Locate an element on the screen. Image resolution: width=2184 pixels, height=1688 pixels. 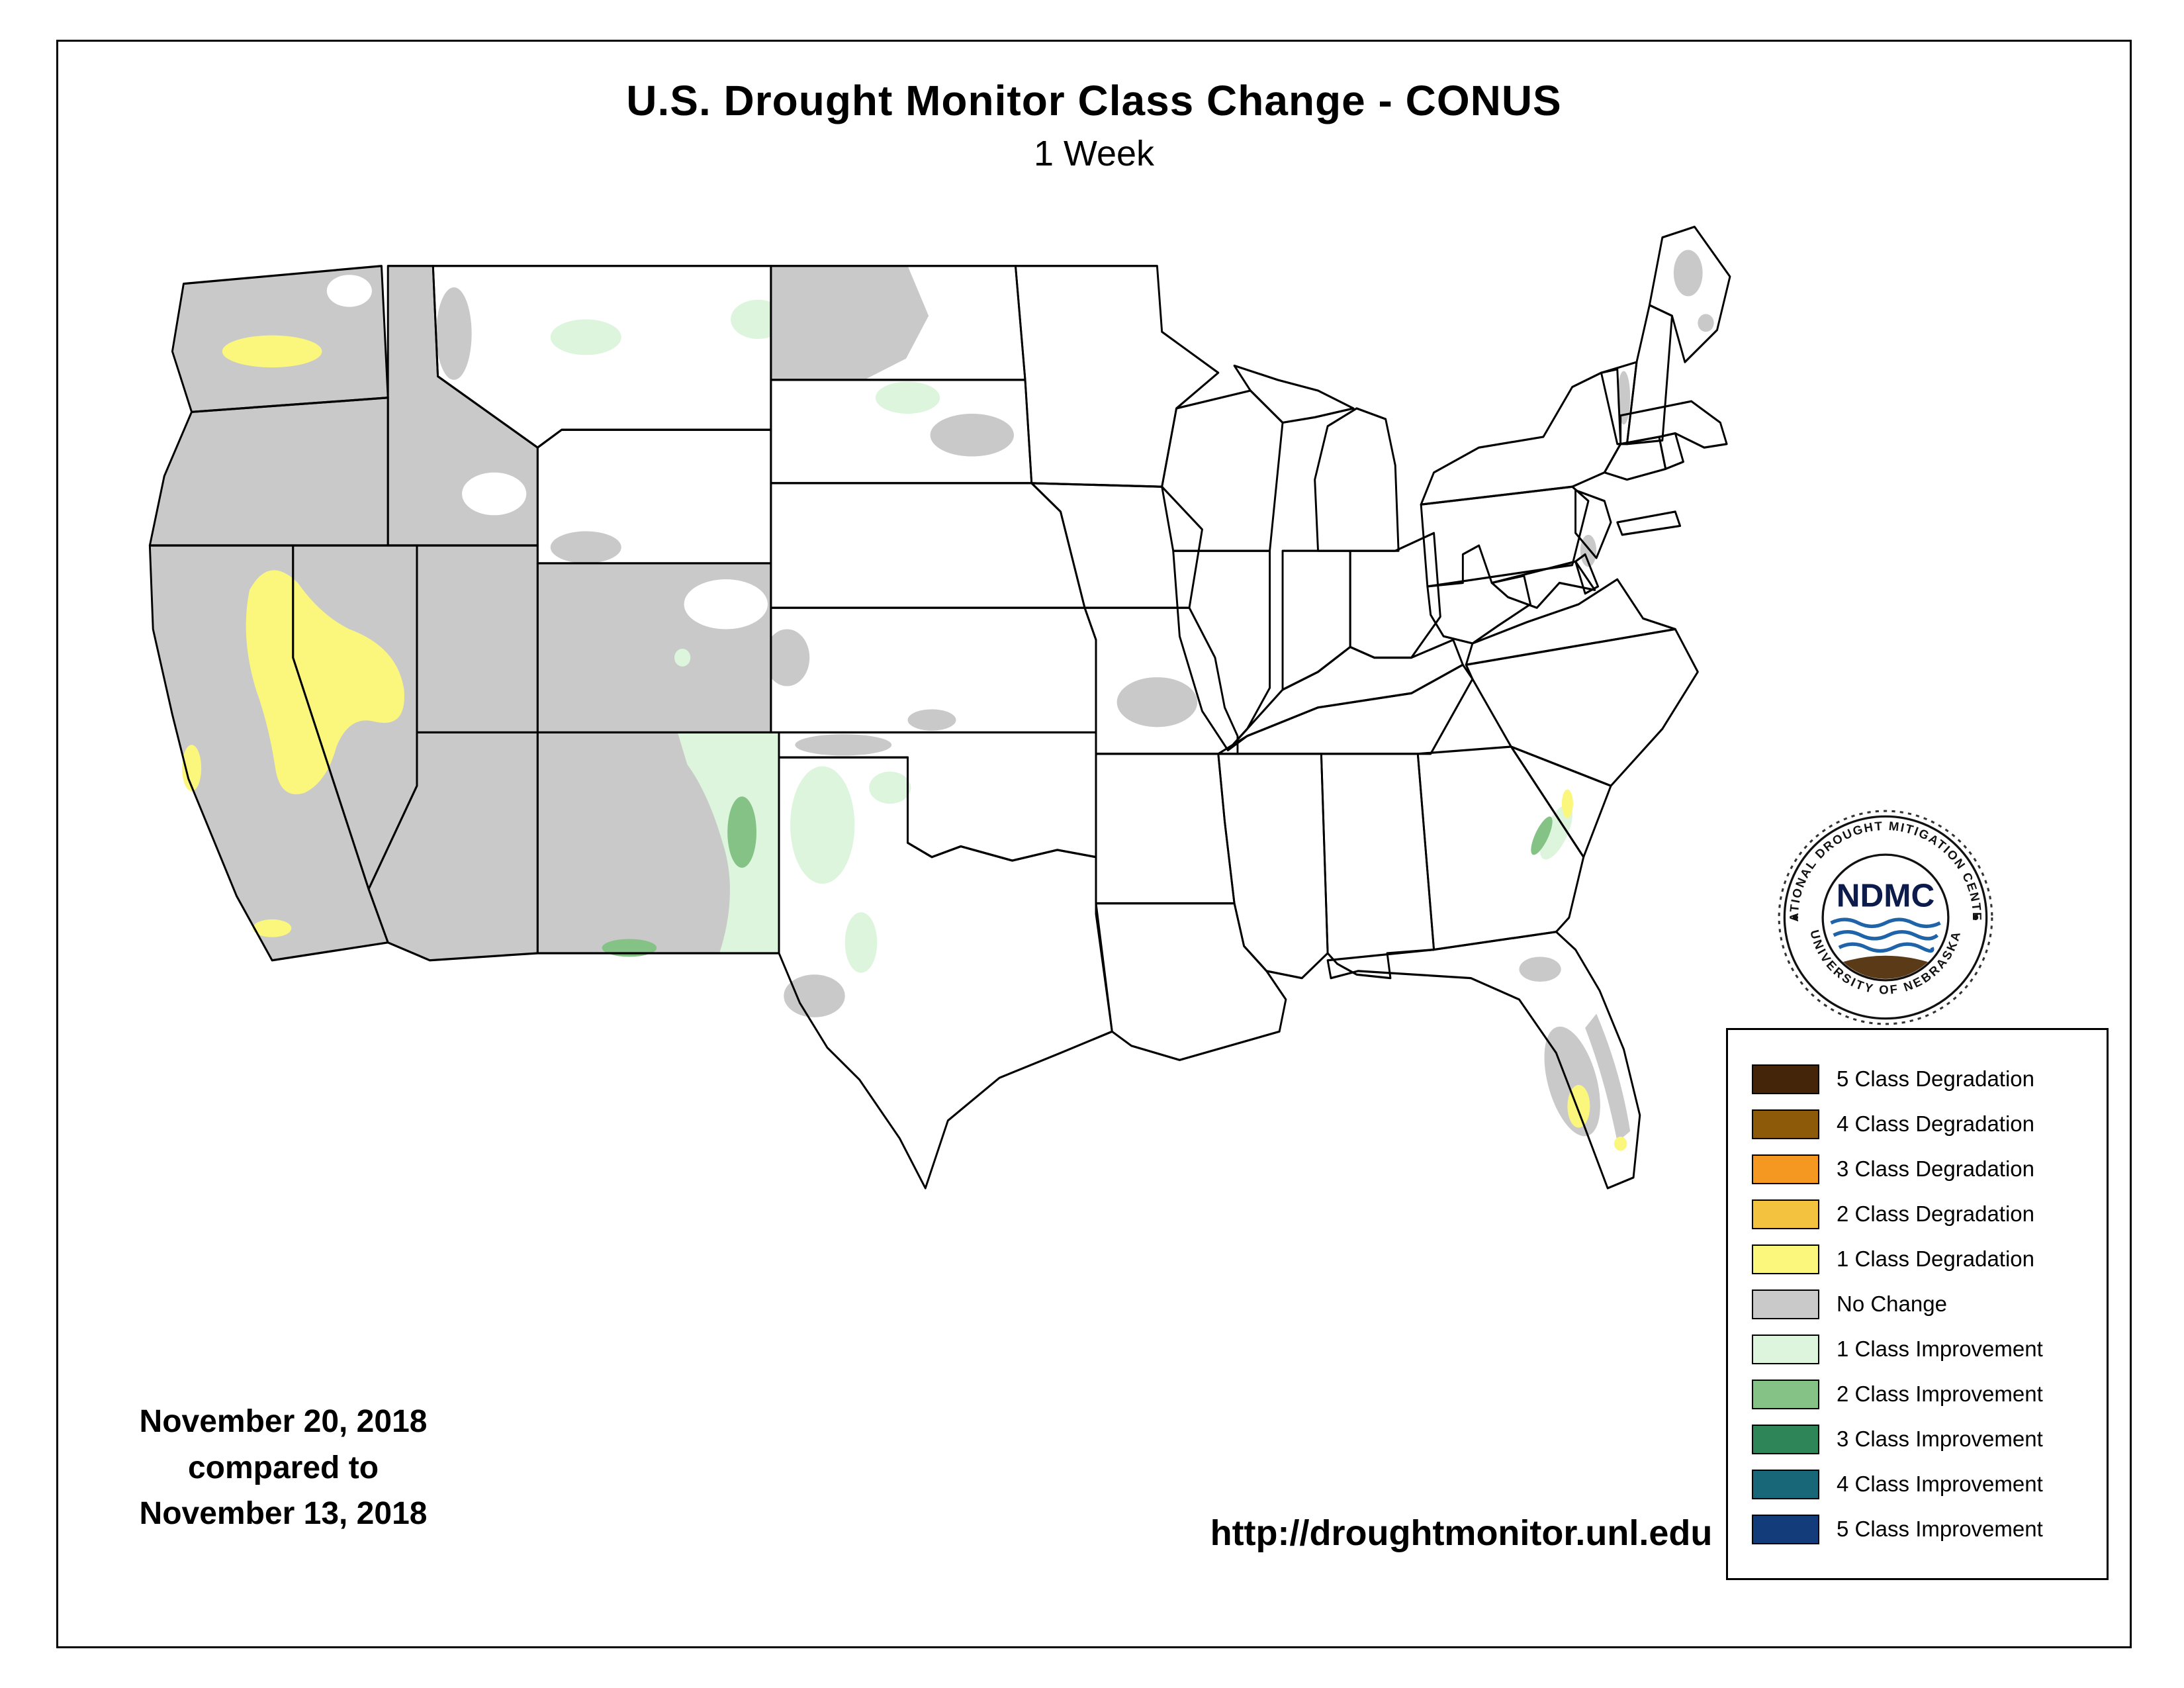
state-ar is located at coordinates (1165, 828).